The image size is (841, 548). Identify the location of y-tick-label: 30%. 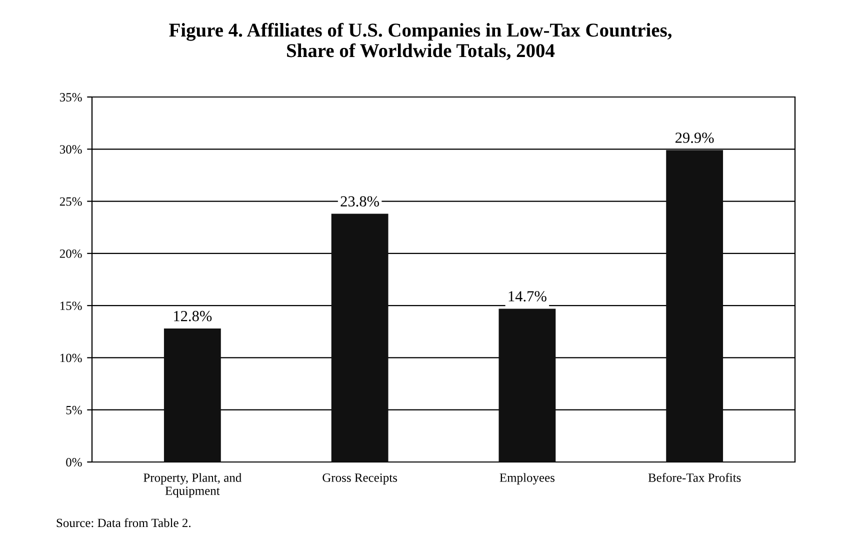
(71, 149).